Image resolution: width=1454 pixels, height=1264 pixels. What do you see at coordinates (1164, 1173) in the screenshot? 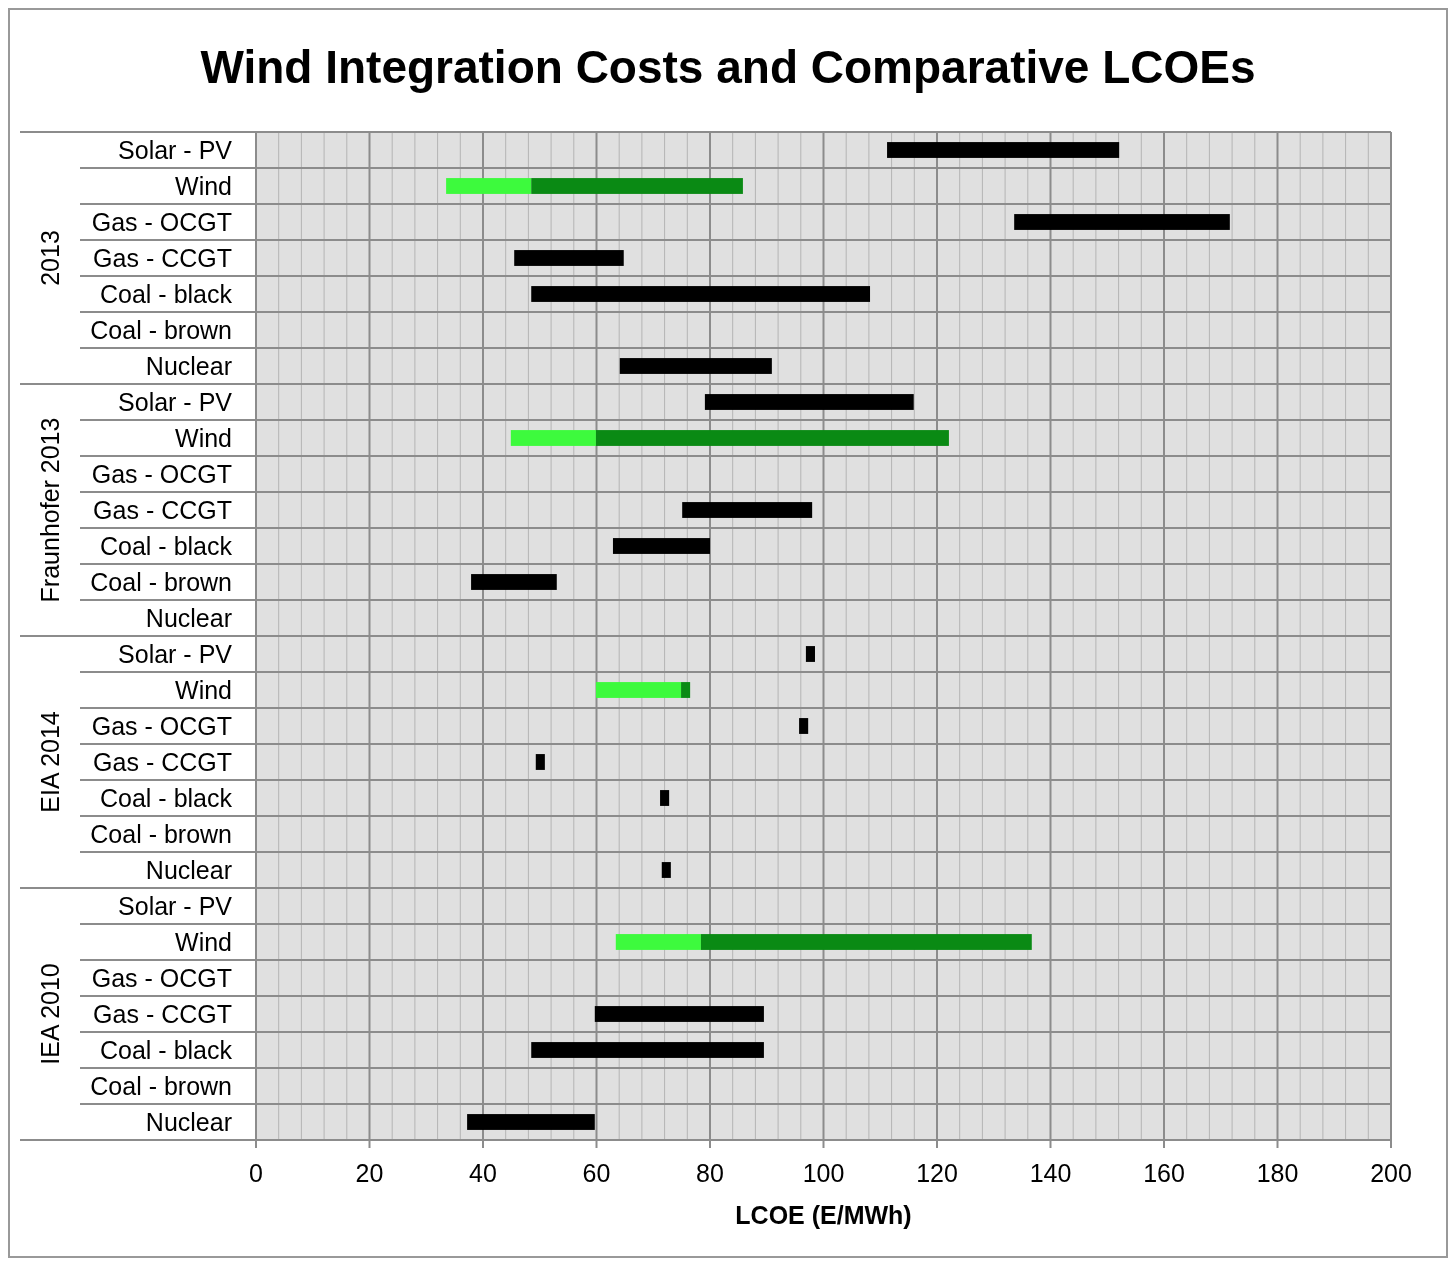
I see `x-tick-label: 160` at bounding box center [1164, 1173].